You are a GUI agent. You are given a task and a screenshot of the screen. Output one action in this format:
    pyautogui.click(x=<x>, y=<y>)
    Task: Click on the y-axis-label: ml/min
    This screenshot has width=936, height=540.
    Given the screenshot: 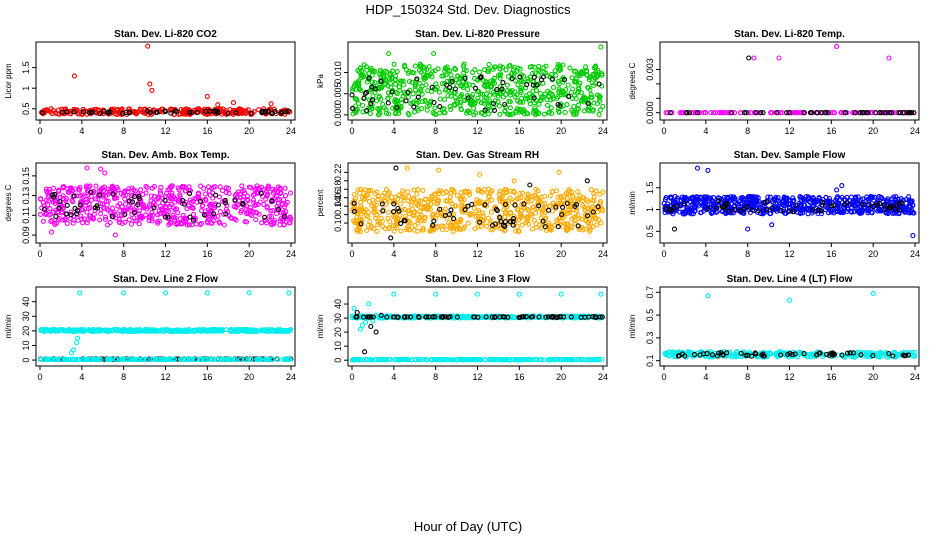 What is the action you would take?
    pyautogui.click(x=632, y=203)
    